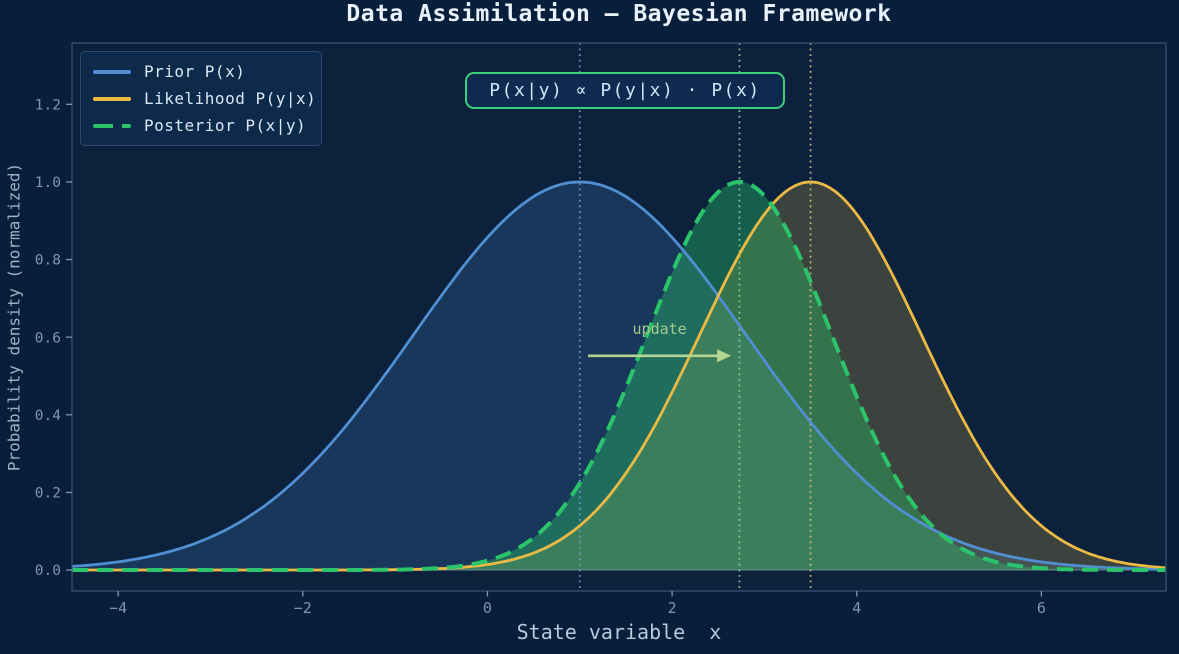  What do you see at coordinates (48, 338) in the screenshot?
I see `svg-text: 0.6` at bounding box center [48, 338].